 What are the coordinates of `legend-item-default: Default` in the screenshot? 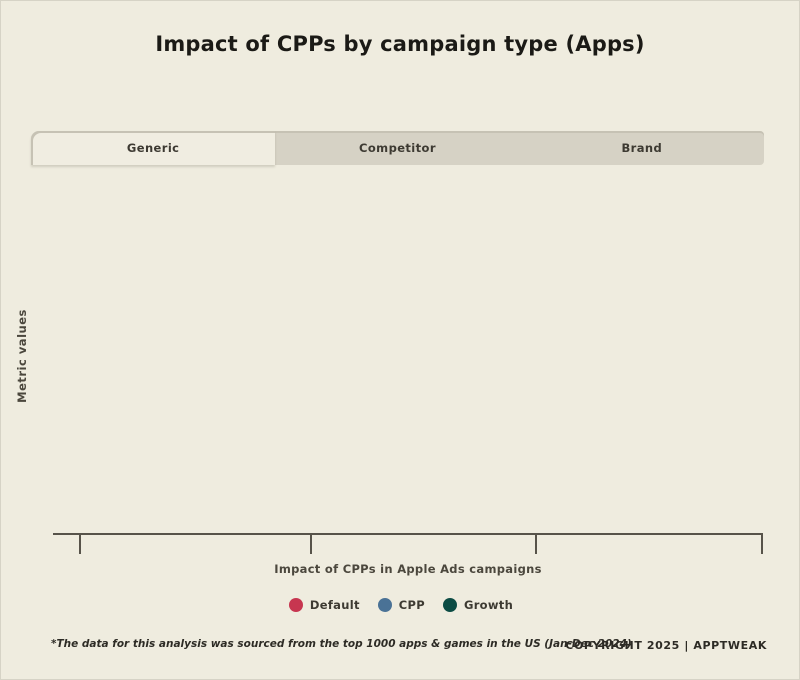 It's located at (324, 605).